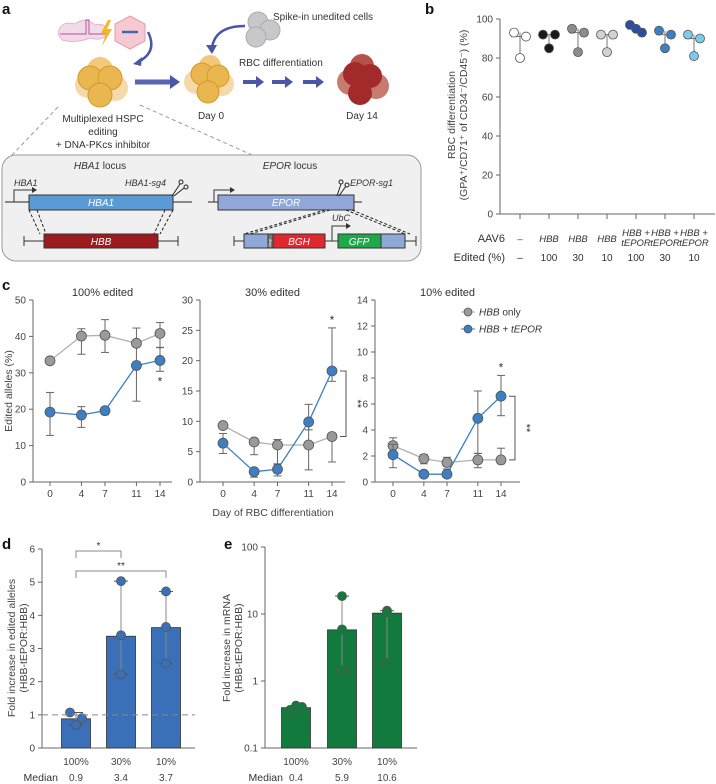  What do you see at coordinates (520, 258) in the screenshot?
I see `edited-label: –` at bounding box center [520, 258].